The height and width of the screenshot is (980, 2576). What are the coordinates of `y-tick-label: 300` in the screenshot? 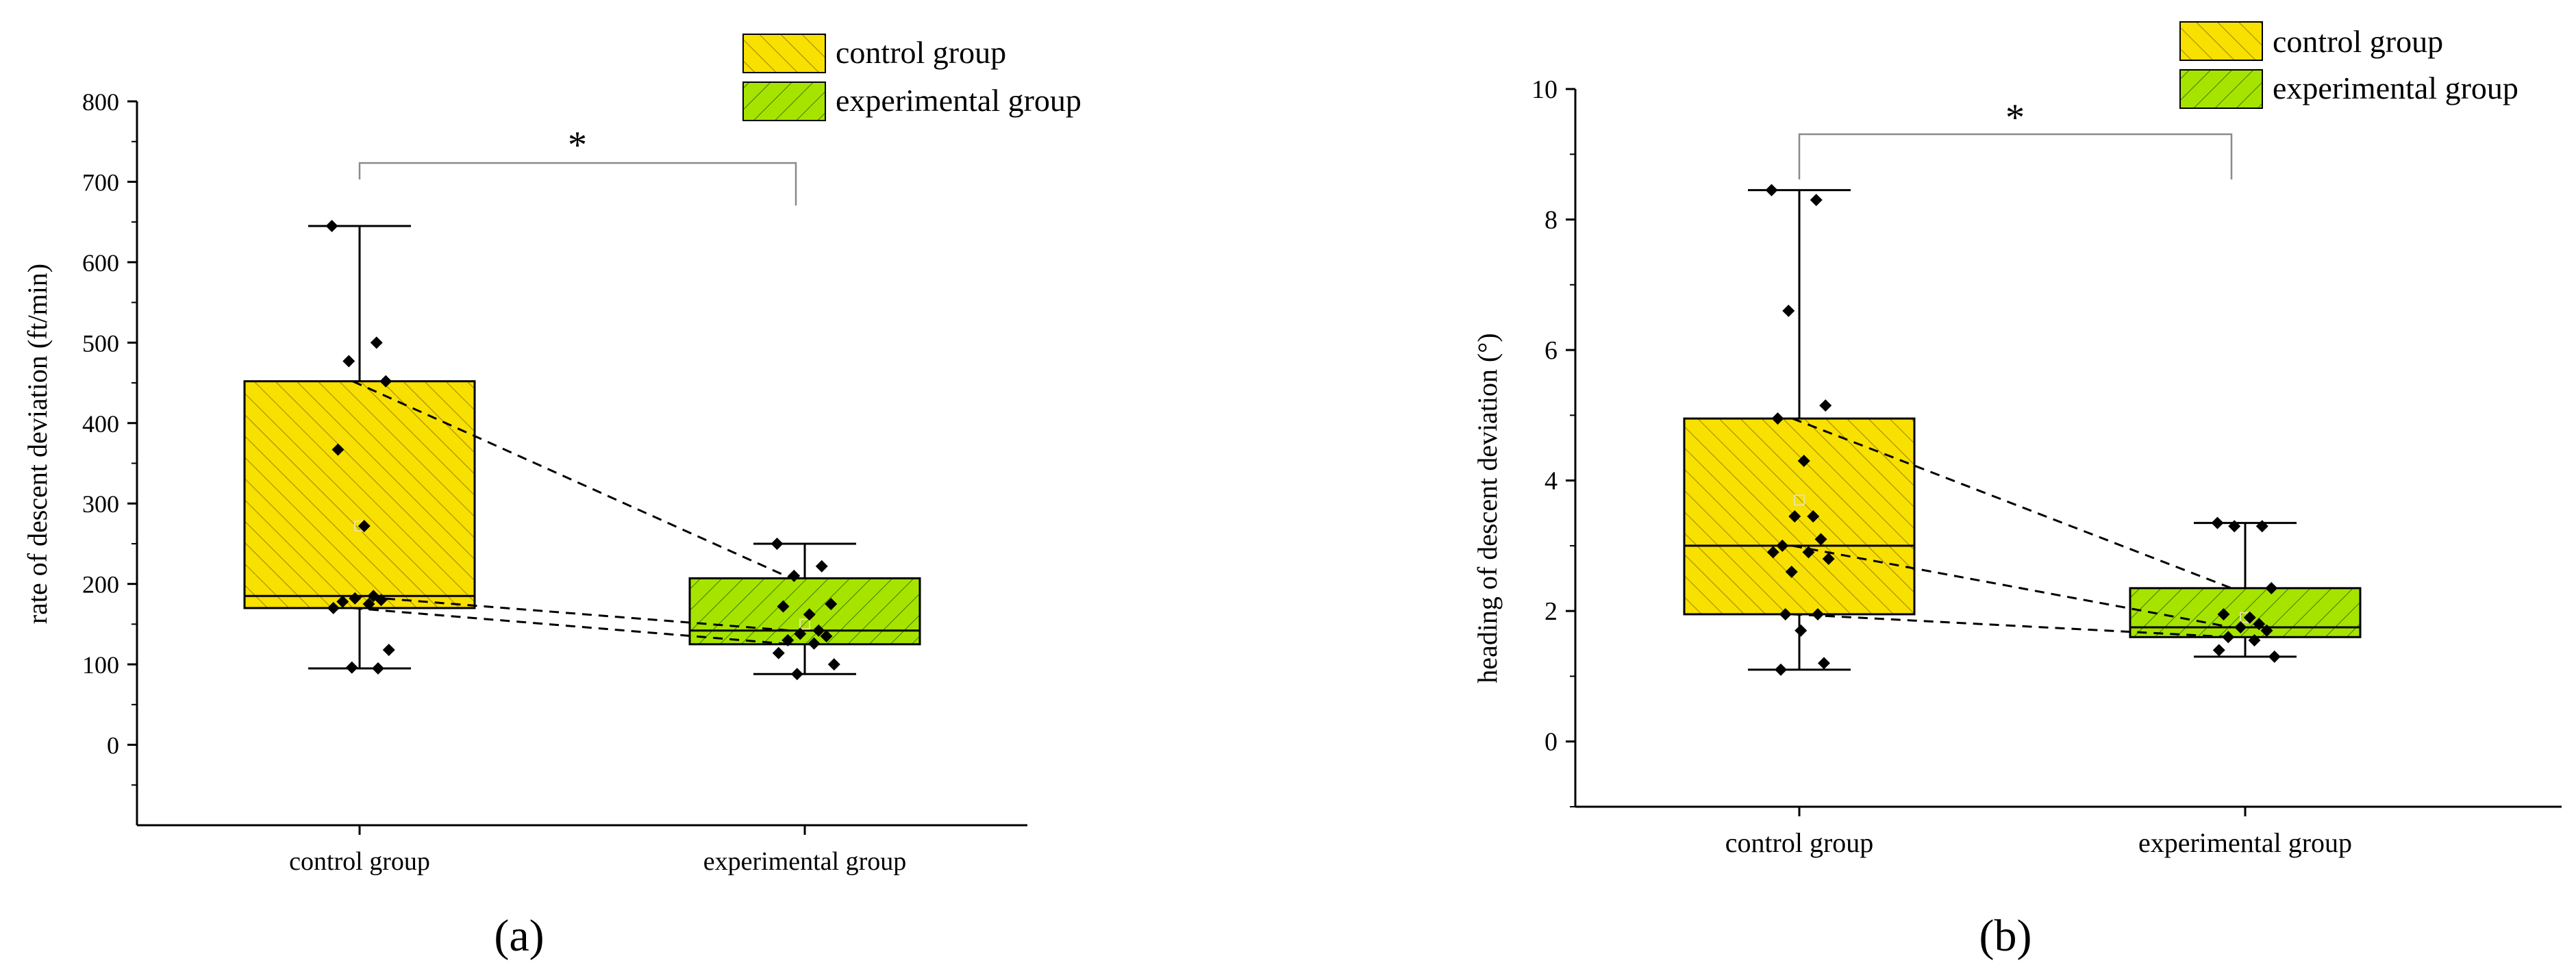 It's located at (100, 504).